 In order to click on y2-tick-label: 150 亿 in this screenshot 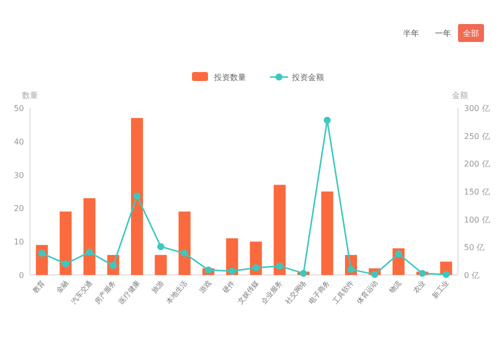, I will do `click(477, 192)`.